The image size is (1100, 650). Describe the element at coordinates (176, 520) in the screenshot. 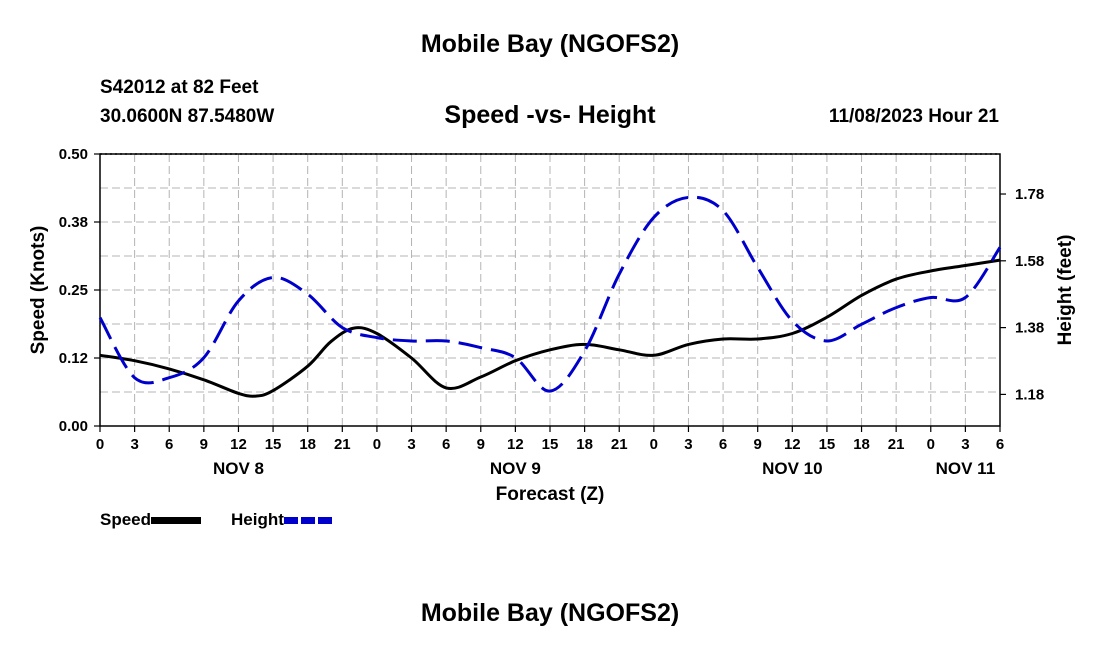

I see `legend-speed-swatch` at that location.